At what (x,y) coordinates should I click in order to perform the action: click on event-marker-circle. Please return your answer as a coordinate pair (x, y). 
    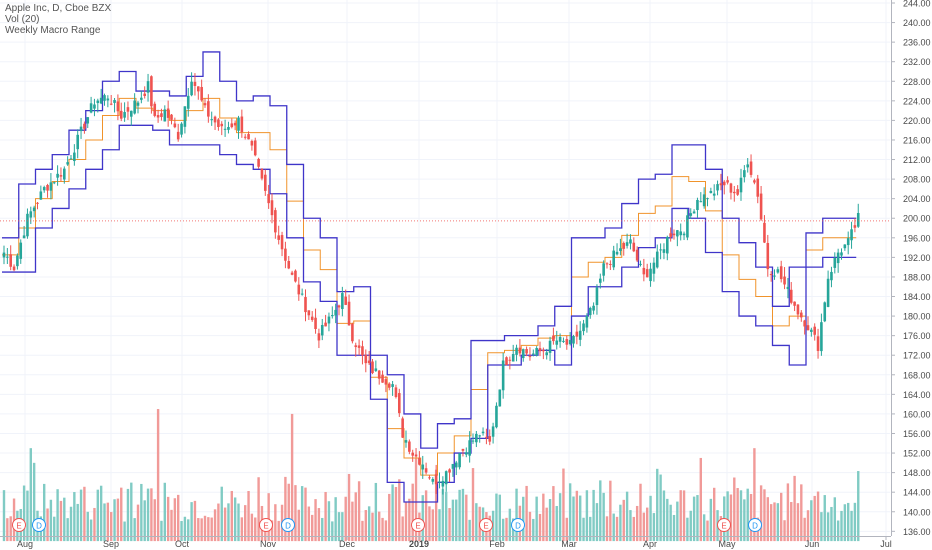
    Looking at the image, I should click on (724, 525).